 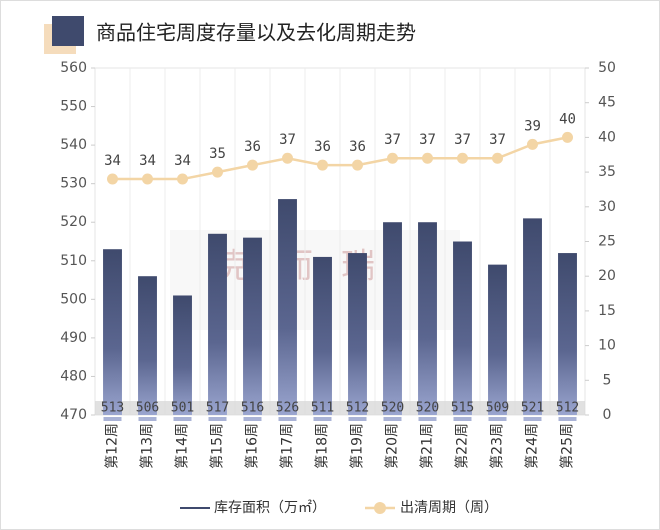 What do you see at coordinates (217, 154) in the screenshot?
I see `line-label: 35` at bounding box center [217, 154].